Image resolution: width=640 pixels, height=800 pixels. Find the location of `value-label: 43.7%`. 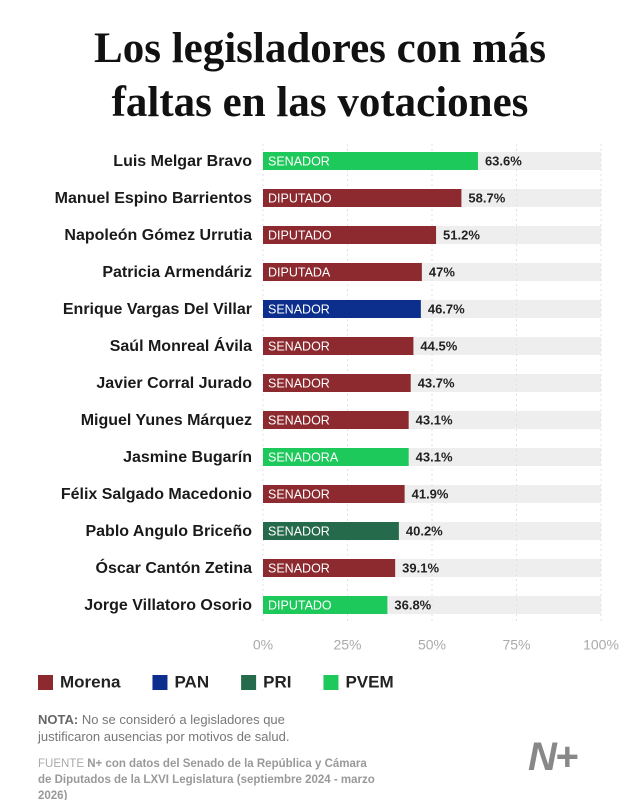

value-label: 43.7% is located at coordinates (436, 382).